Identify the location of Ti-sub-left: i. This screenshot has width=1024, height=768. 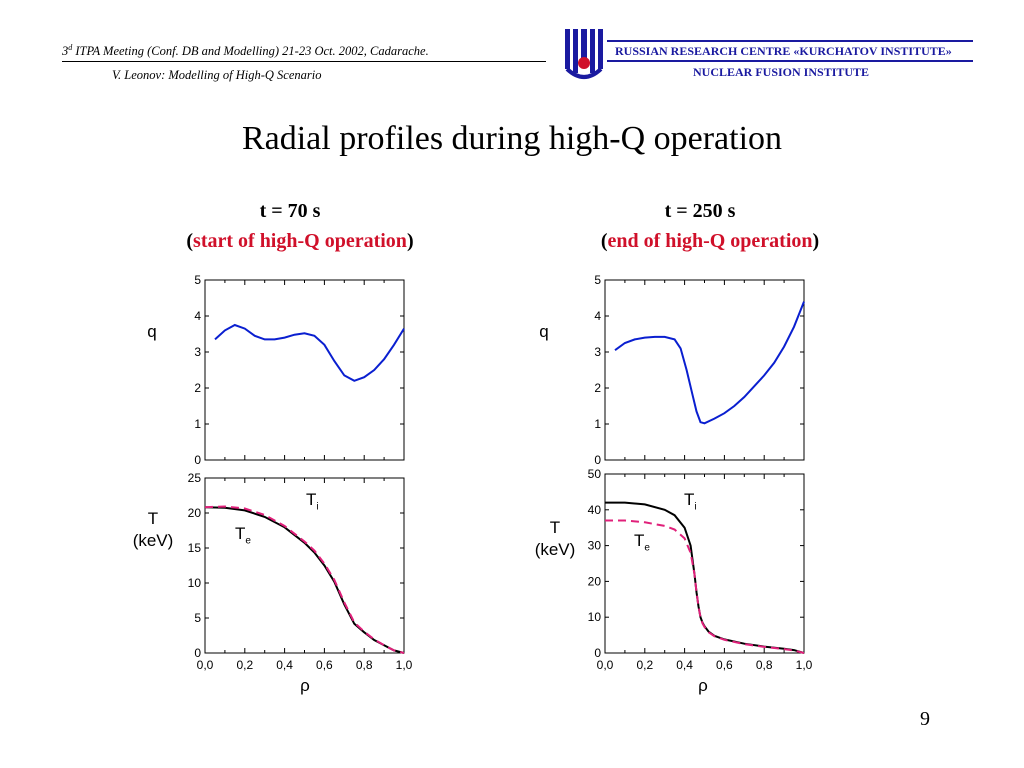
(317, 507).